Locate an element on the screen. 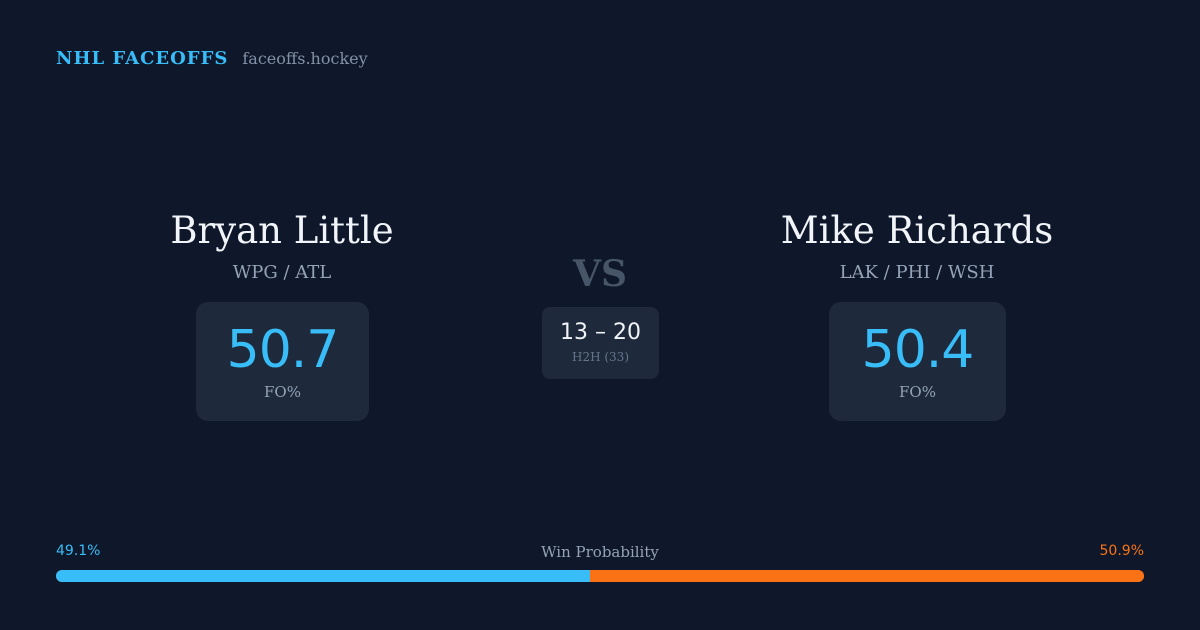  player-left-fo-label: FO% is located at coordinates (282, 392).